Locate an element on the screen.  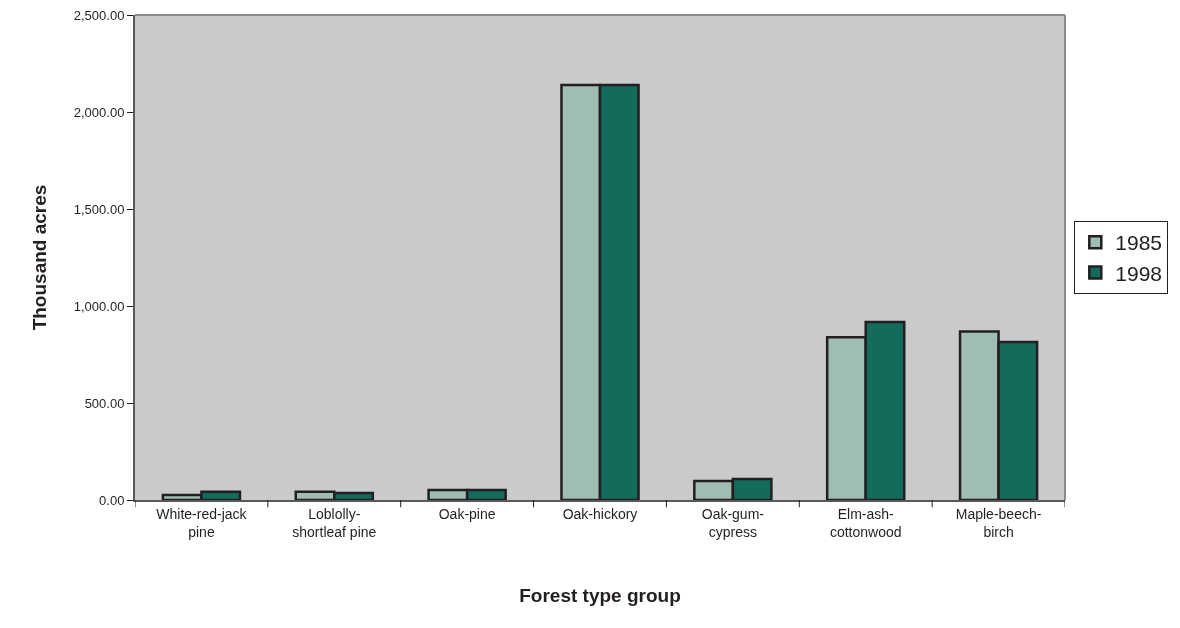
legend-label: 1998 is located at coordinates (1139, 273).